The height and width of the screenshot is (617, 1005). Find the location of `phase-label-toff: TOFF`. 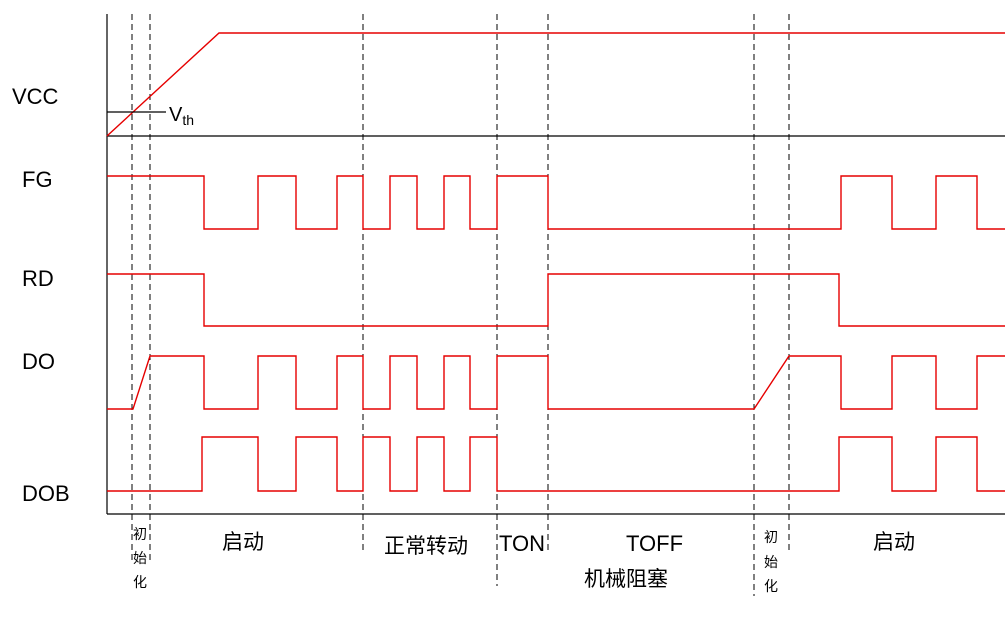

phase-label-toff: TOFF is located at coordinates (654, 543).